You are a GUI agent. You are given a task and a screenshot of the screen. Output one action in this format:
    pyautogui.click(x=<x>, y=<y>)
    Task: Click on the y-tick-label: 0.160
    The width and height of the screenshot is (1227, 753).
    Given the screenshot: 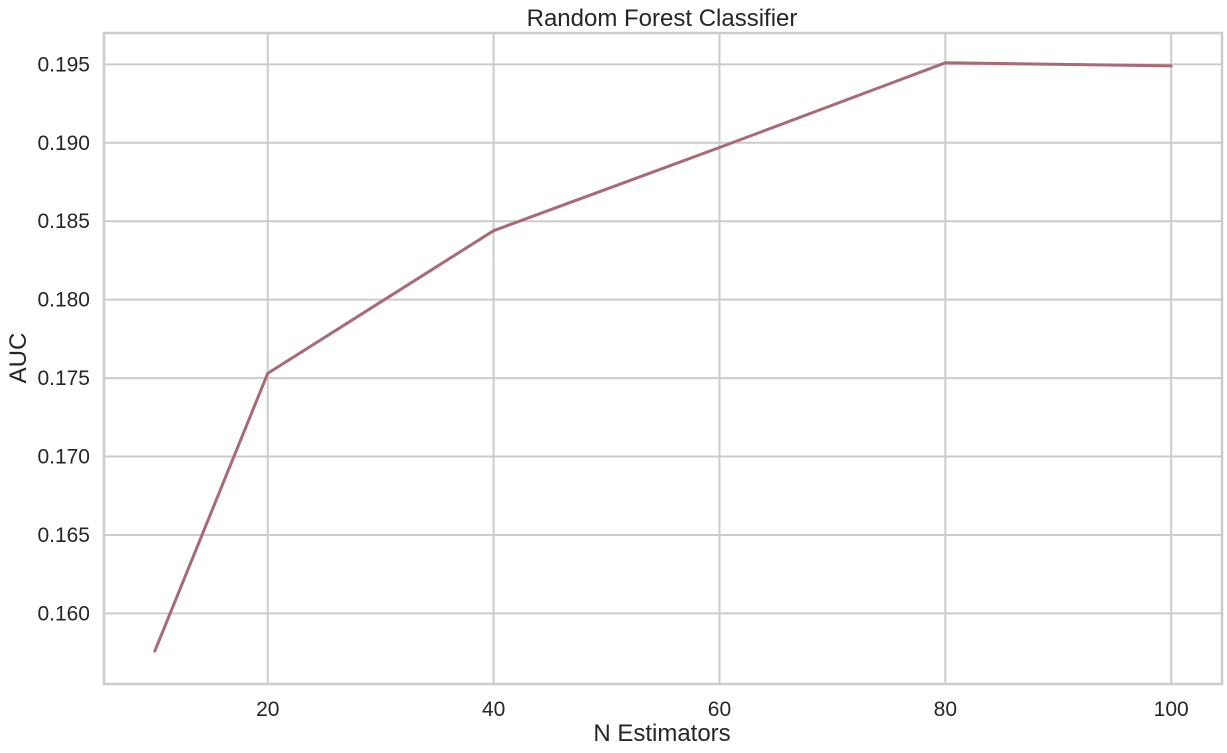 What is the action you would take?
    pyautogui.click(x=63, y=613)
    